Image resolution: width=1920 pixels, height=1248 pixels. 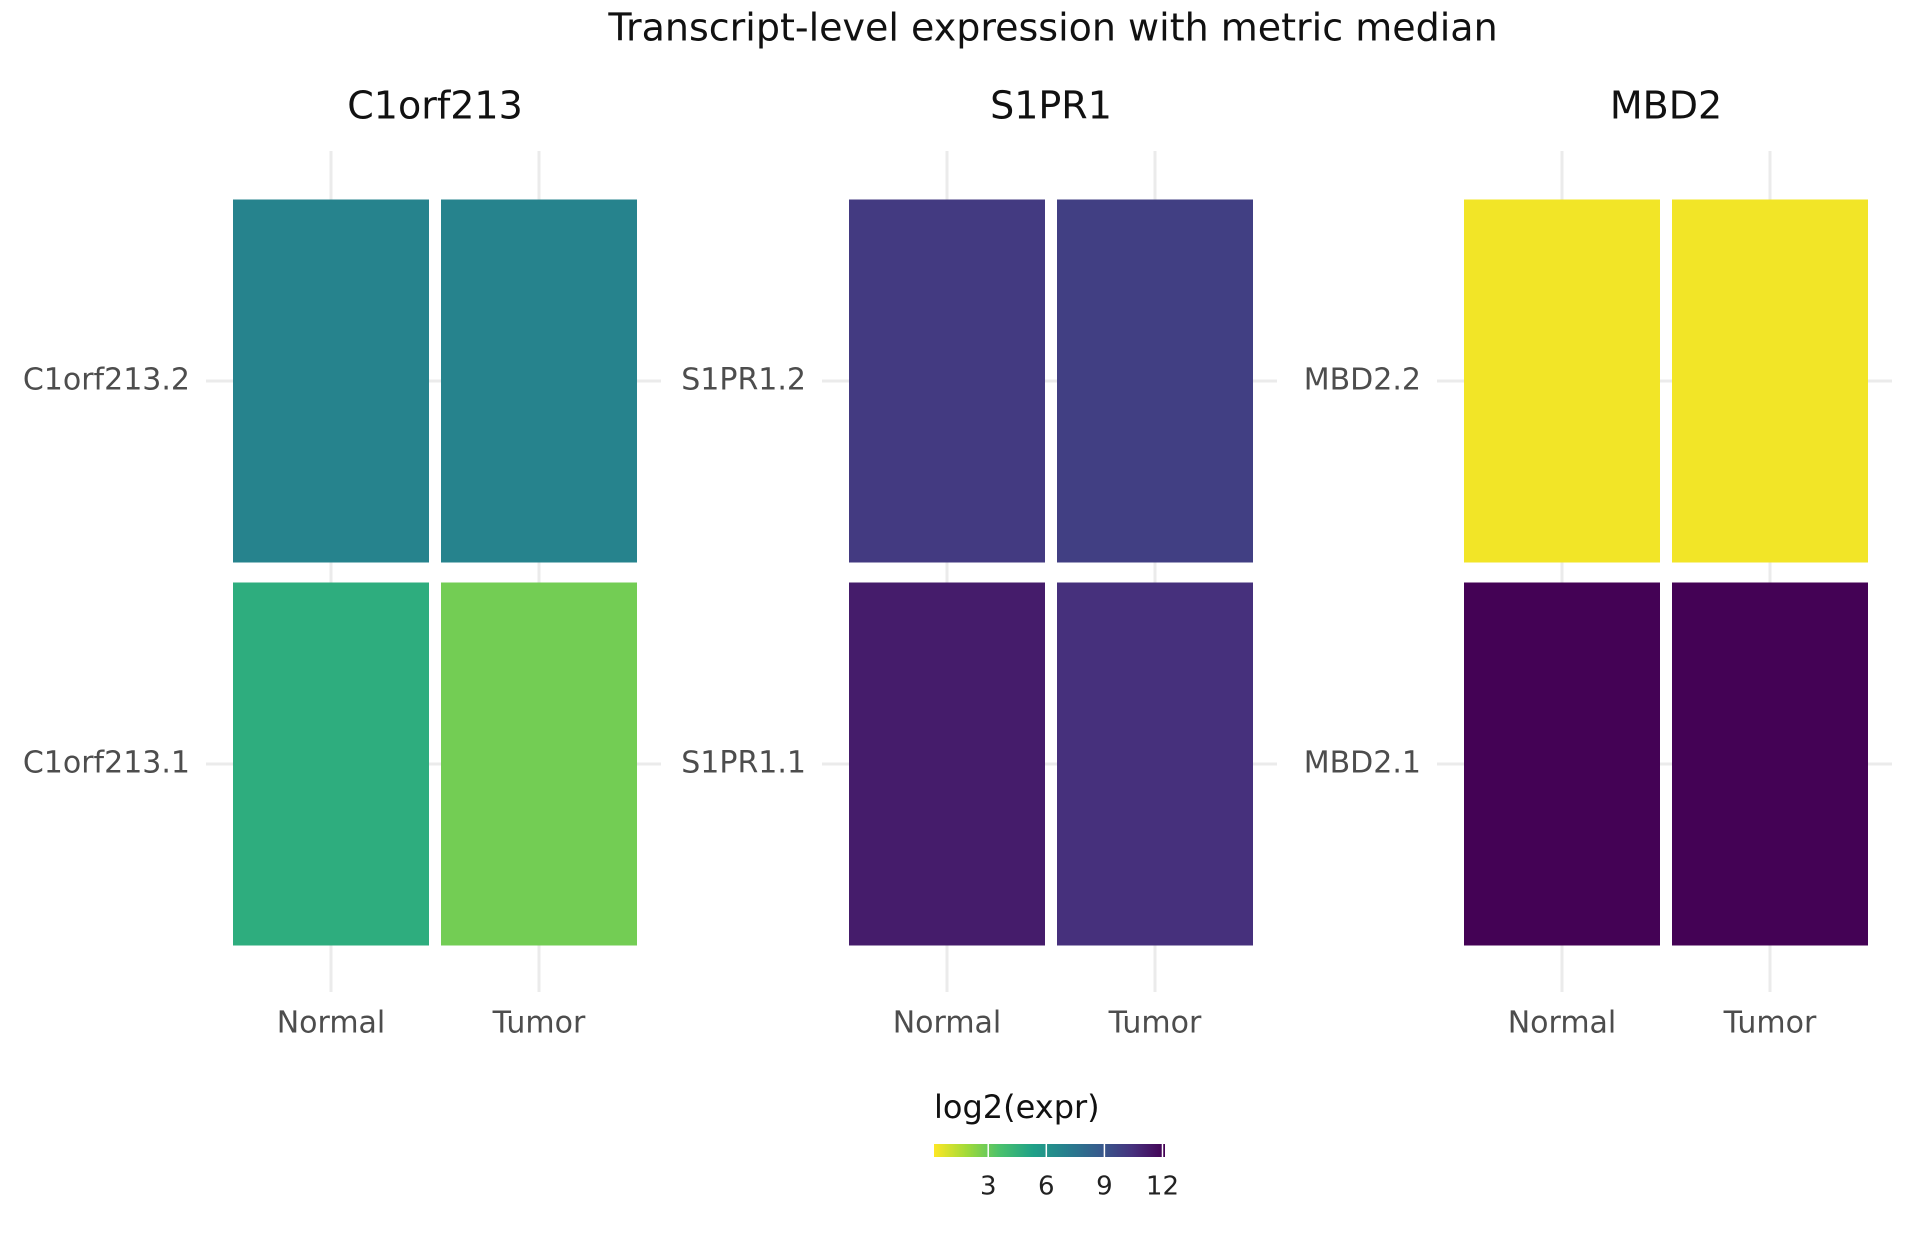 What do you see at coordinates (1362, 763) in the screenshot?
I see `y-tick-label: MBD2.1` at bounding box center [1362, 763].